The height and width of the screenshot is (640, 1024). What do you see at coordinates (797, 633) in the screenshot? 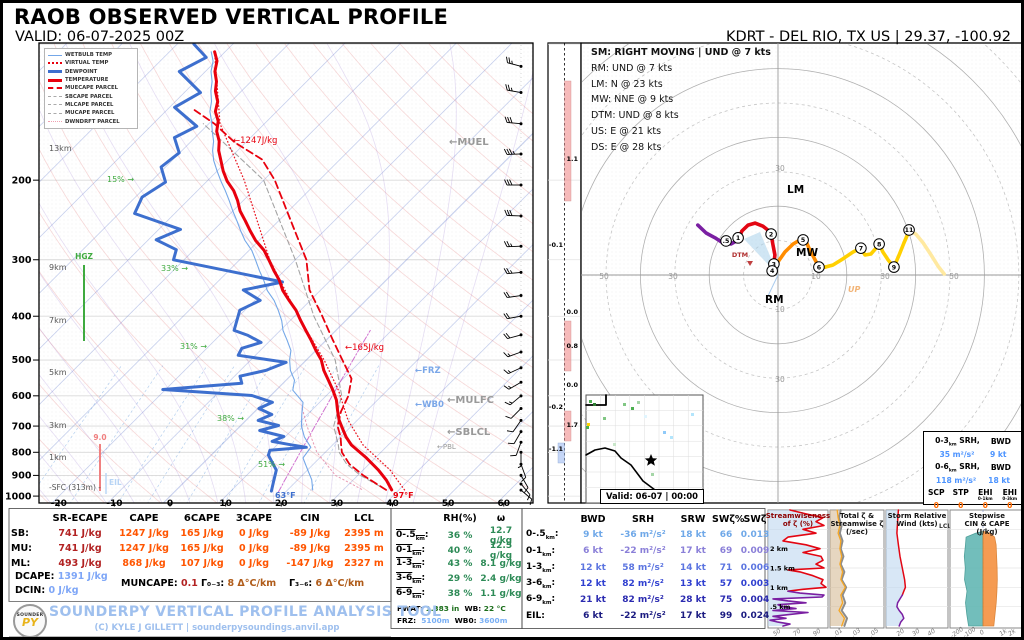
I see `svg-text: 70` at bounding box center [797, 633].